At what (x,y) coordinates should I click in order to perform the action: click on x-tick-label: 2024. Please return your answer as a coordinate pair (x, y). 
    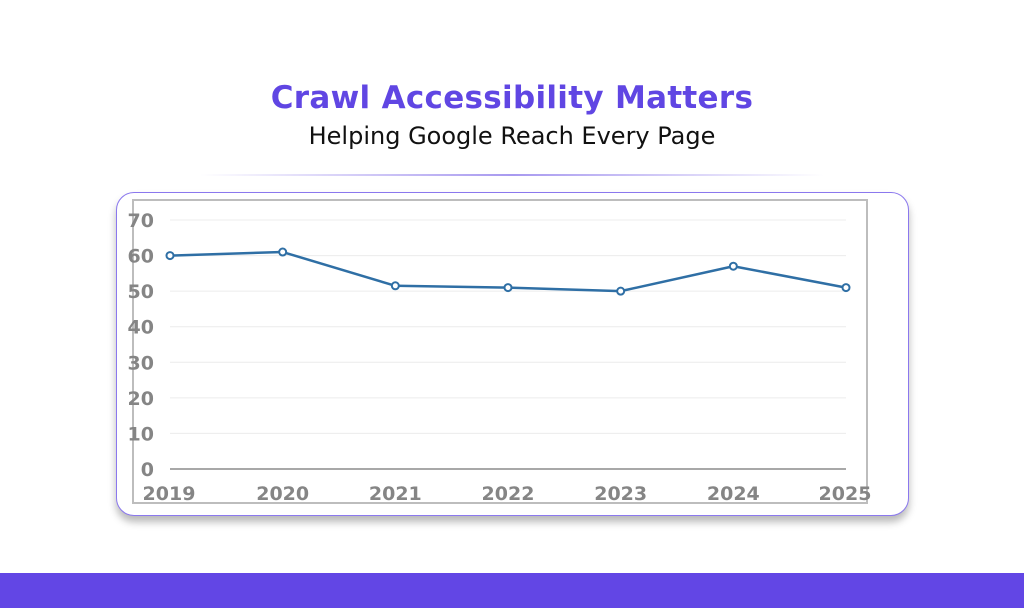
    Looking at the image, I should click on (733, 494).